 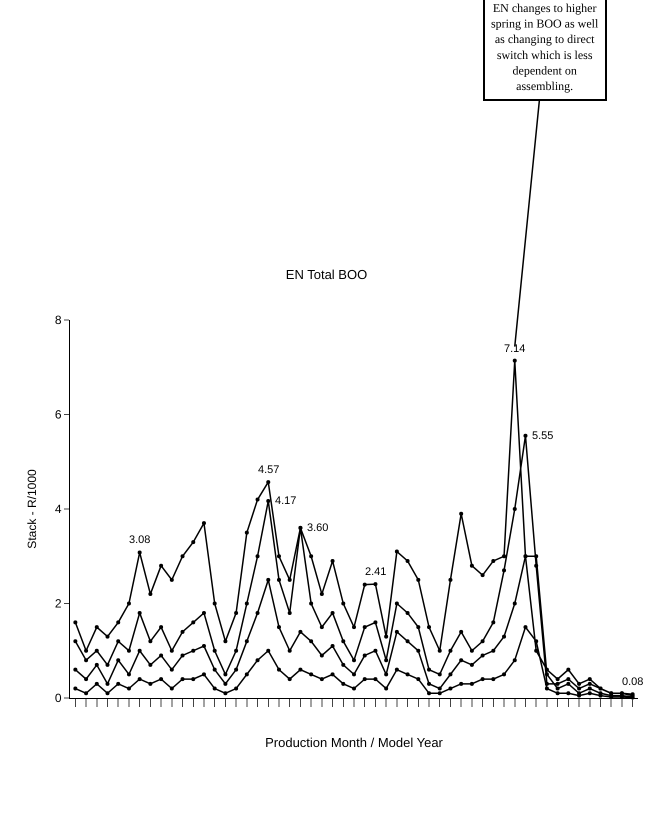 What do you see at coordinates (354, 742) in the screenshot?
I see `x-axis-title: Production Month / Model Year` at bounding box center [354, 742].